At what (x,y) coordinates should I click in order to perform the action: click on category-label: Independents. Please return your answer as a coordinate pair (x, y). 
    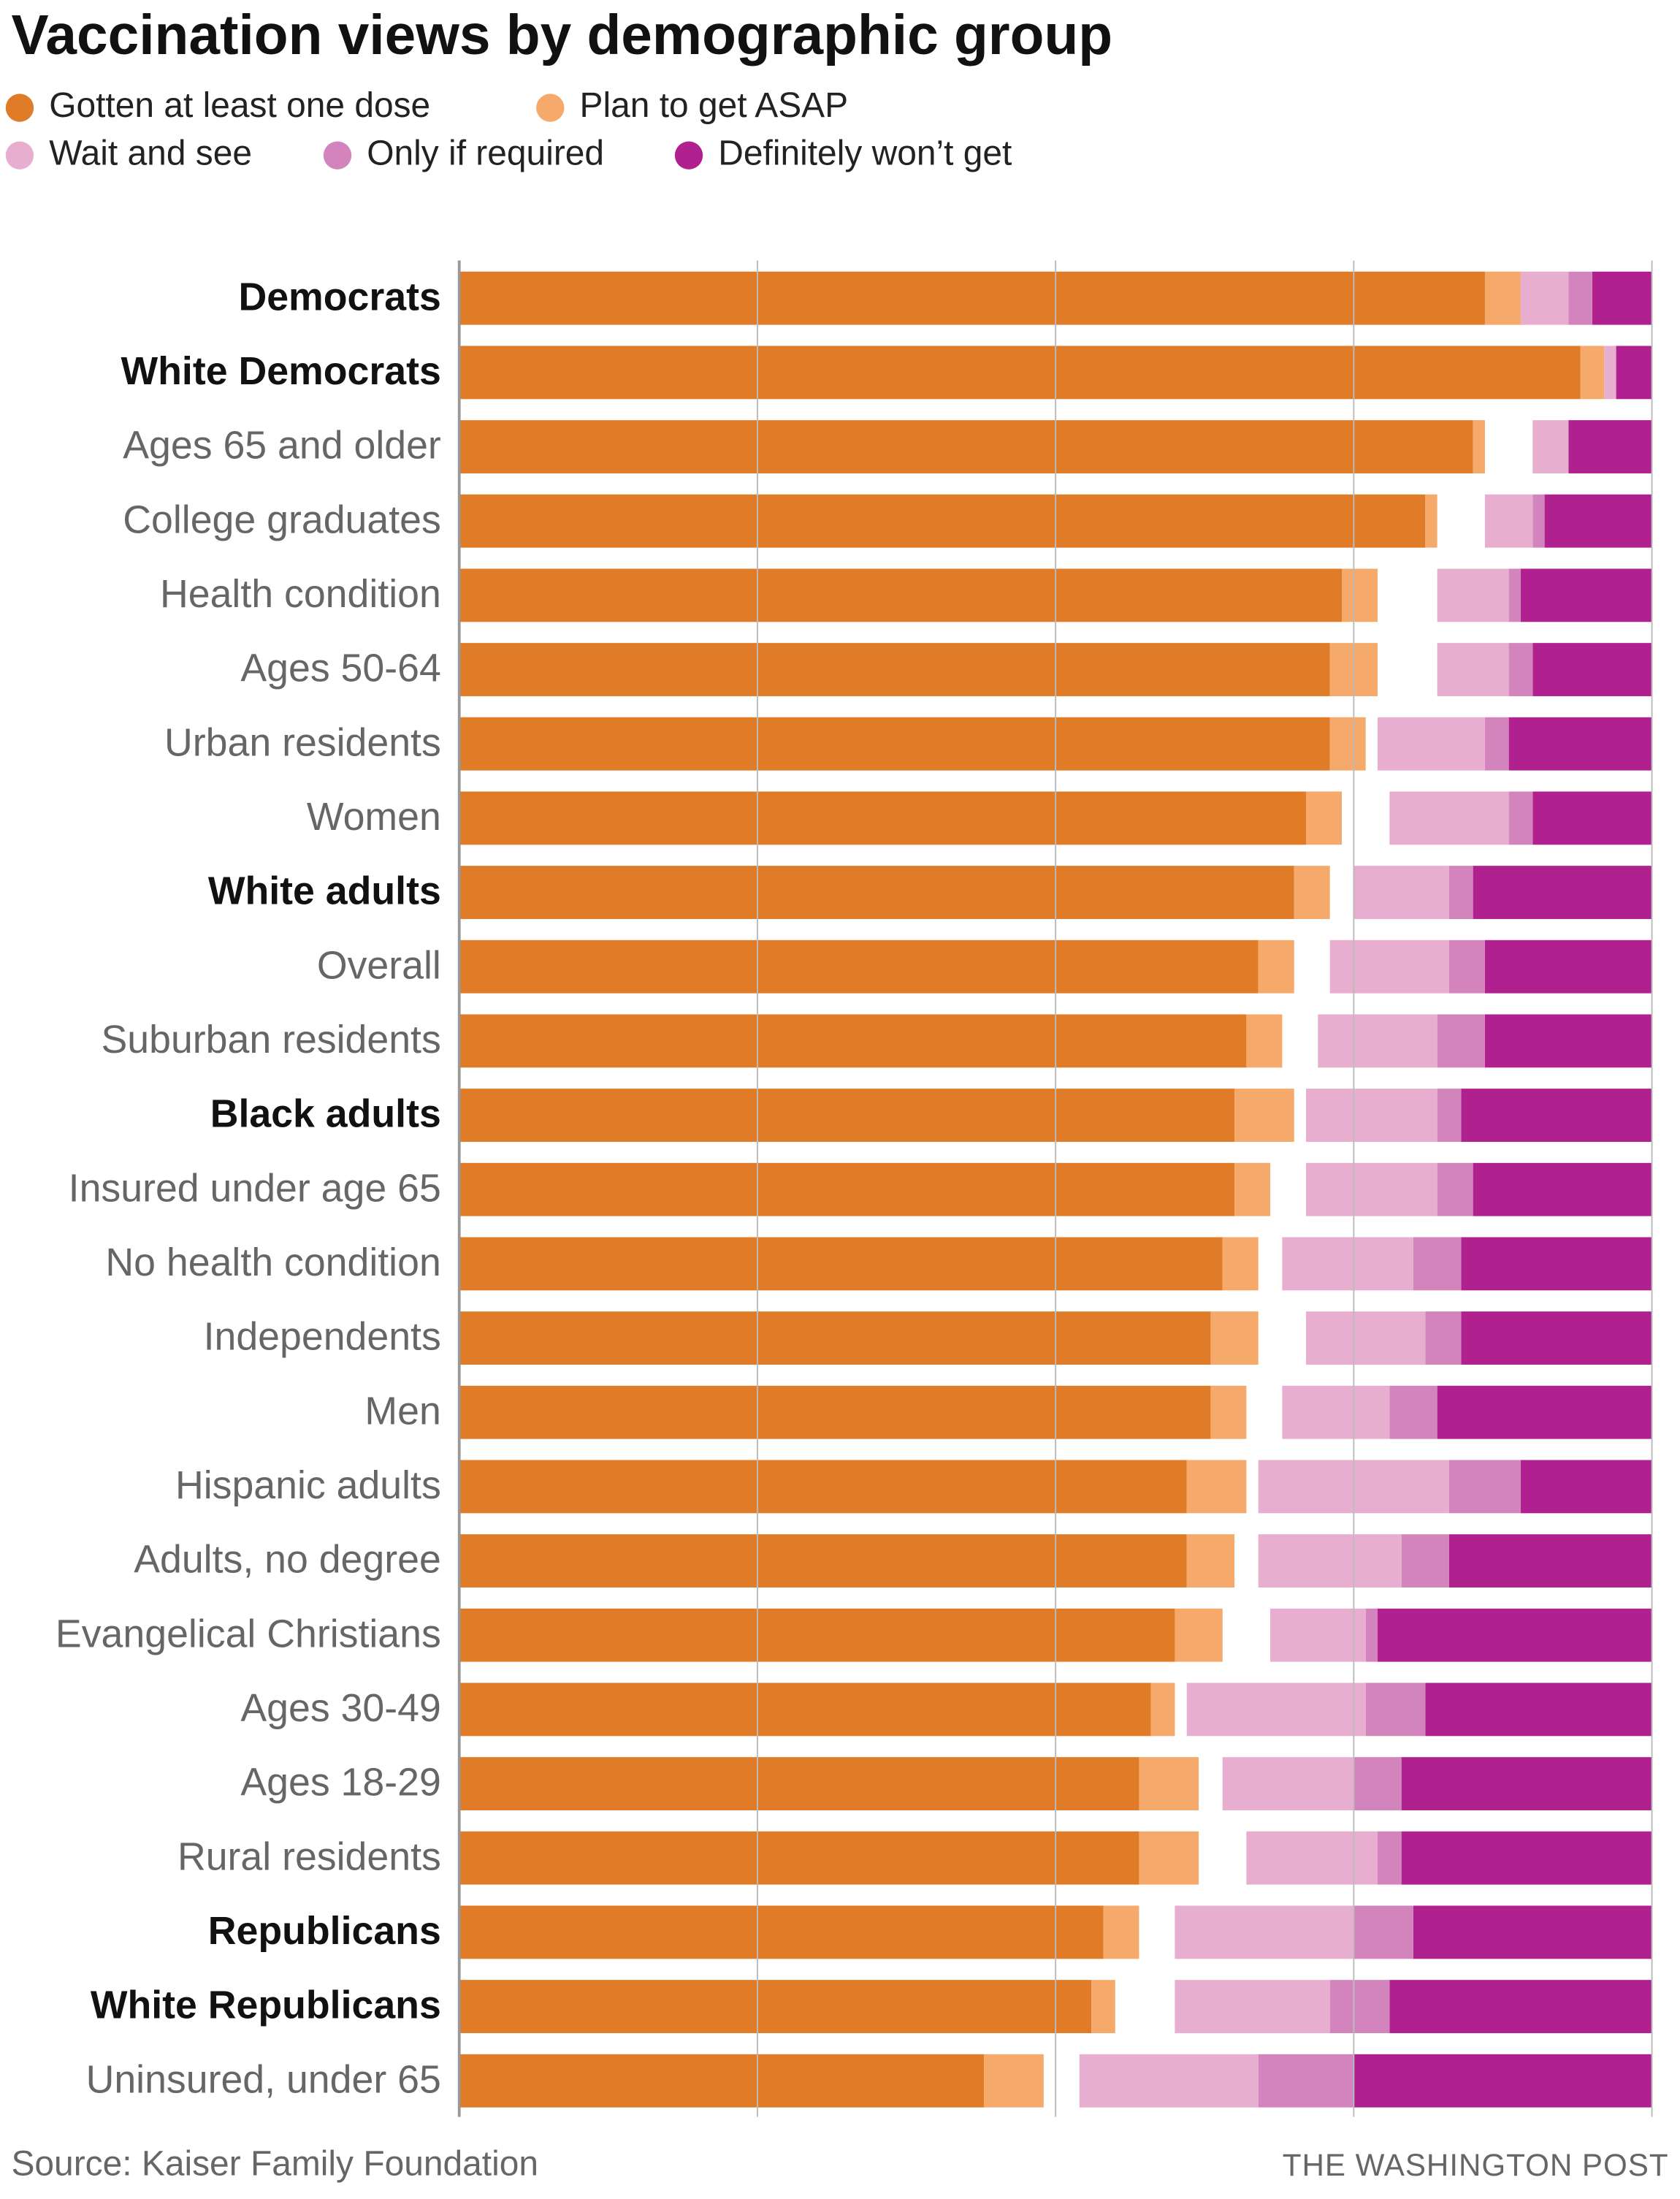
    Looking at the image, I should click on (322, 1337).